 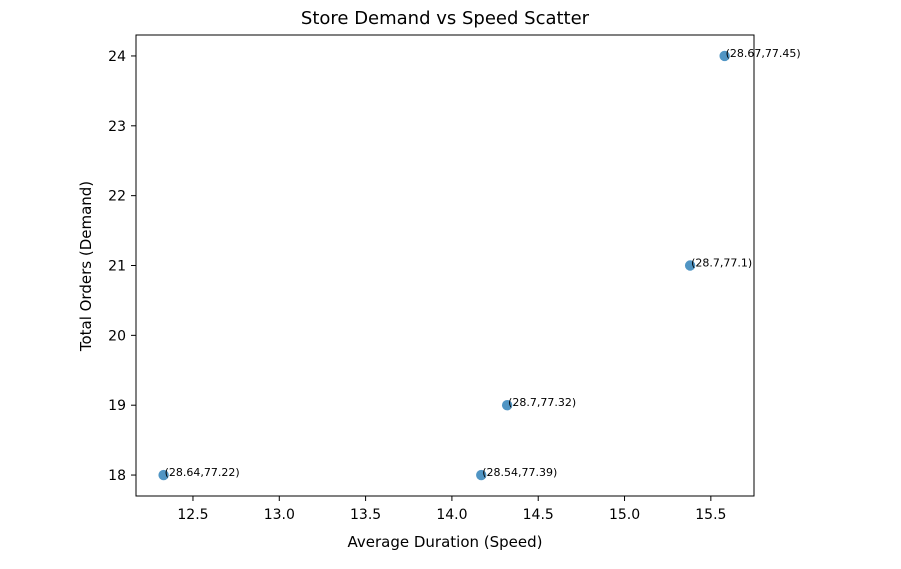 What do you see at coordinates (117, 127) in the screenshot?
I see `y-tick-label: 23` at bounding box center [117, 127].